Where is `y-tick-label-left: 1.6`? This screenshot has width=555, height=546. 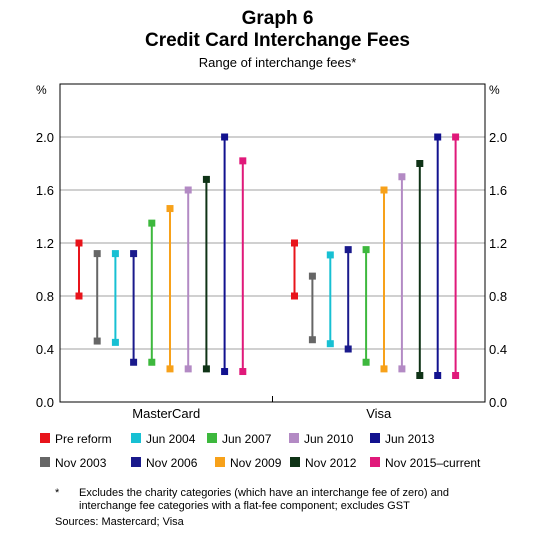
y-tick-label-left: 1.6 is located at coordinates (45, 190).